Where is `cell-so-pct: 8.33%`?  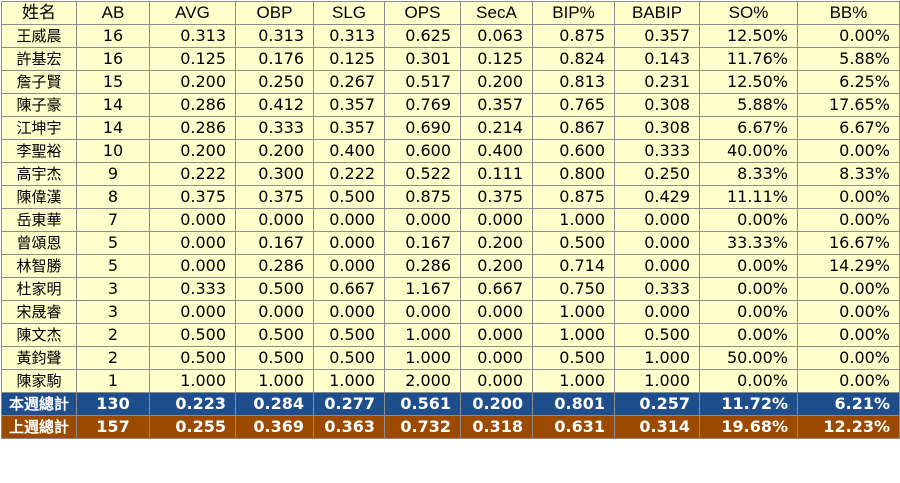 cell-so-pct: 8.33% is located at coordinates (748, 174).